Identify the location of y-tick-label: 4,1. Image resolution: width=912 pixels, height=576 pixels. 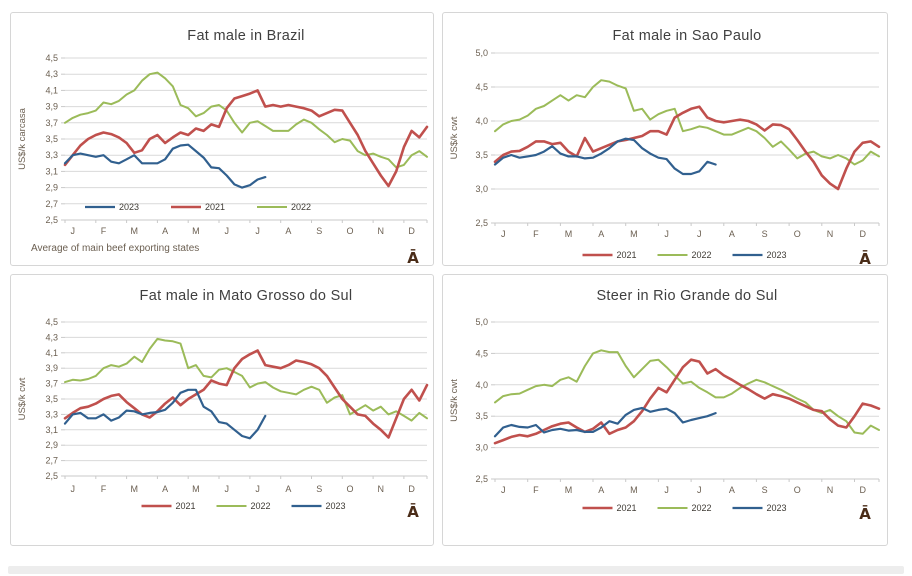
(51, 353).